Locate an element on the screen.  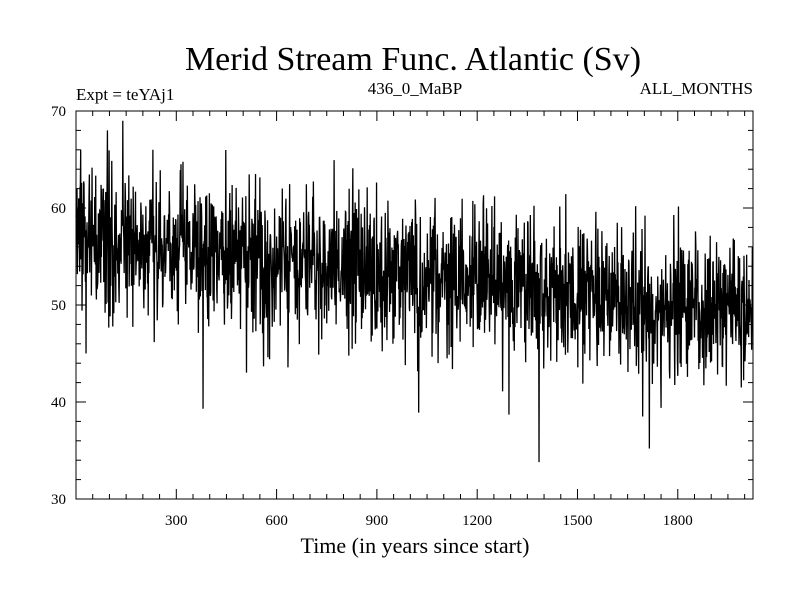
x-tick-label: 900 is located at coordinates (377, 521).